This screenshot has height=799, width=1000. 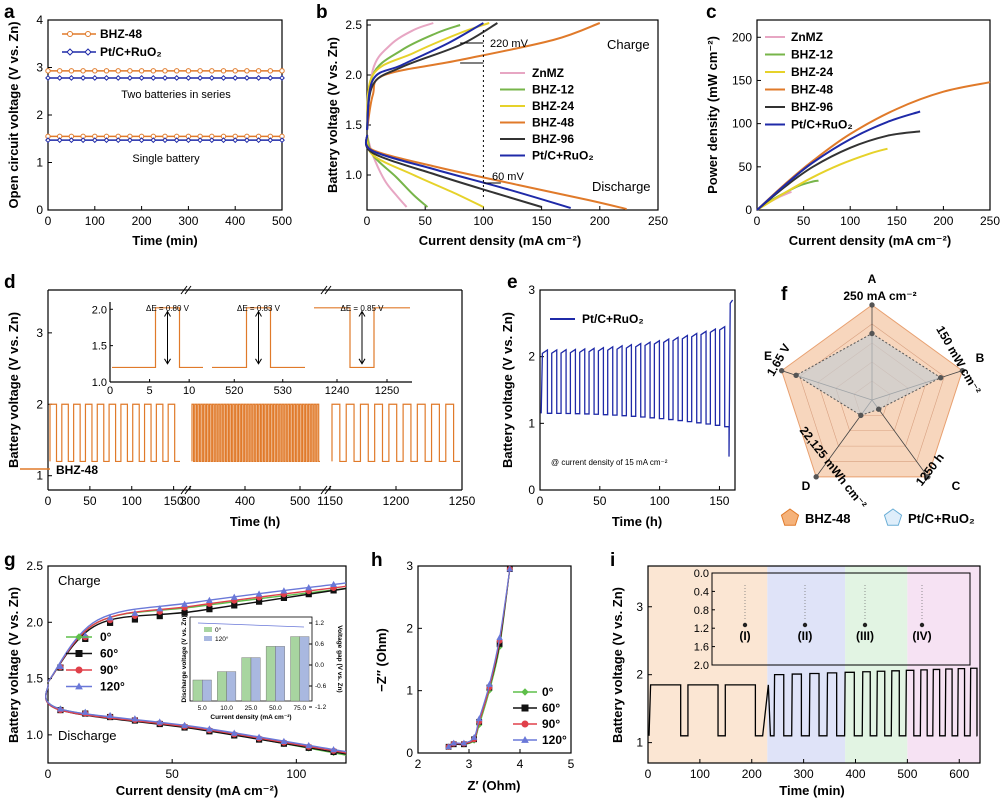 What do you see at coordinates (9, 12) in the screenshot?
I see `panel-label: a` at bounding box center [9, 12].